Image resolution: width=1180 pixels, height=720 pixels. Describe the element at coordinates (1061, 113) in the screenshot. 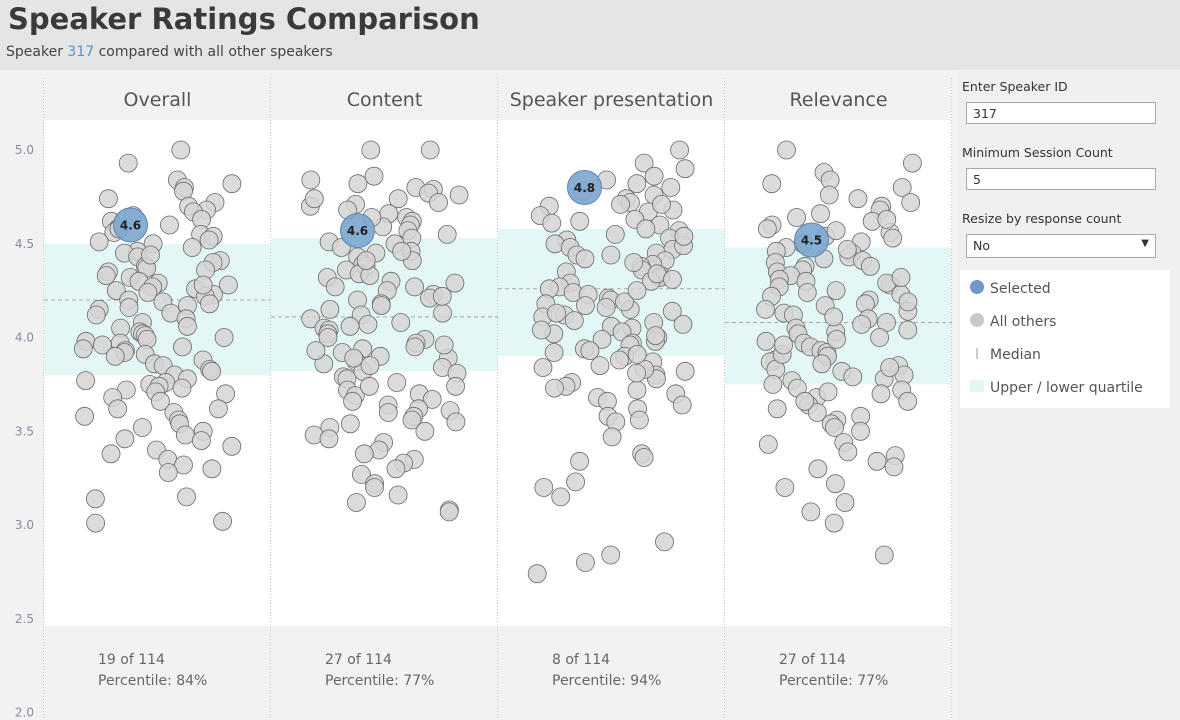

I see `speaker-id-input: 317` at that location.